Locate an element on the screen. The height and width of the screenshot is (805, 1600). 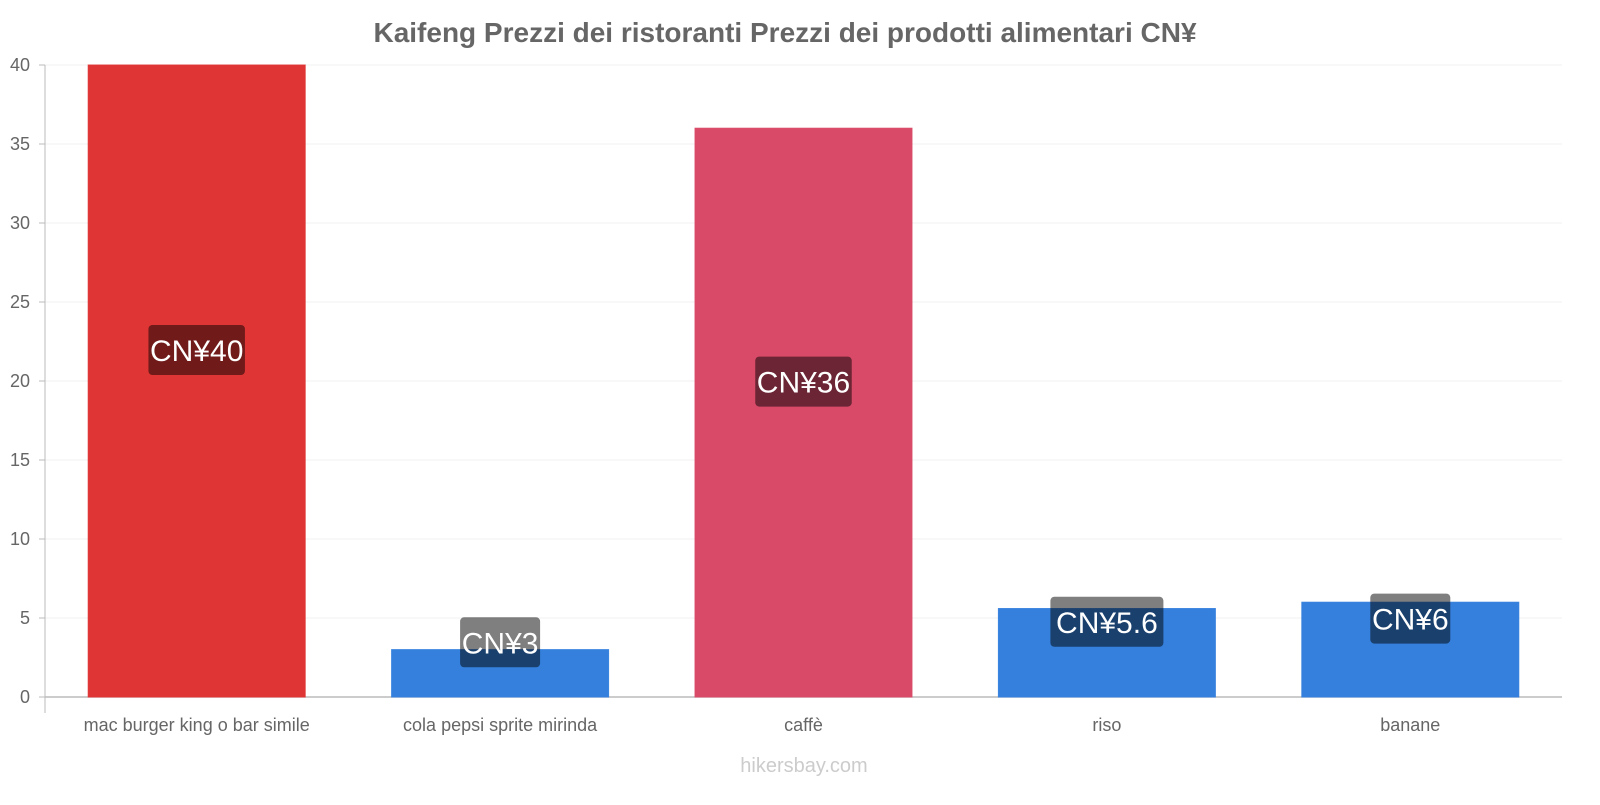
x-tick-label: mac burger king o bar simile is located at coordinates (197, 725).